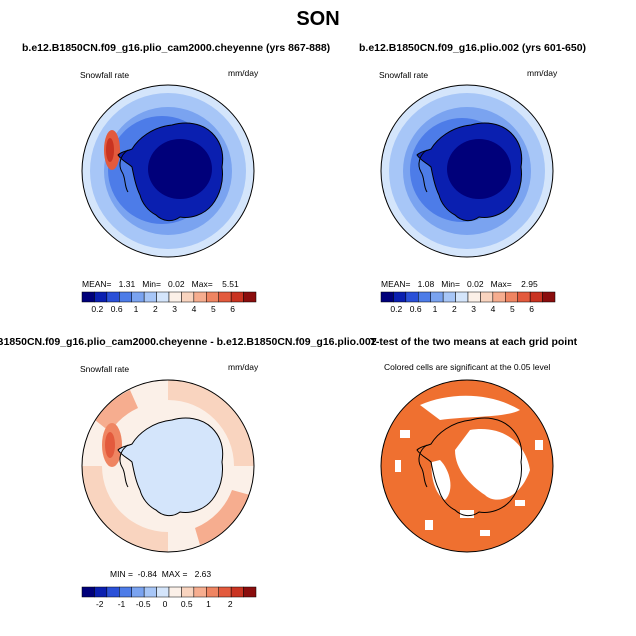 Image resolution: width=636 pixels, height=636 pixels. What do you see at coordinates (168, 171) in the screenshot?
I see `panel1-map` at bounding box center [168, 171].